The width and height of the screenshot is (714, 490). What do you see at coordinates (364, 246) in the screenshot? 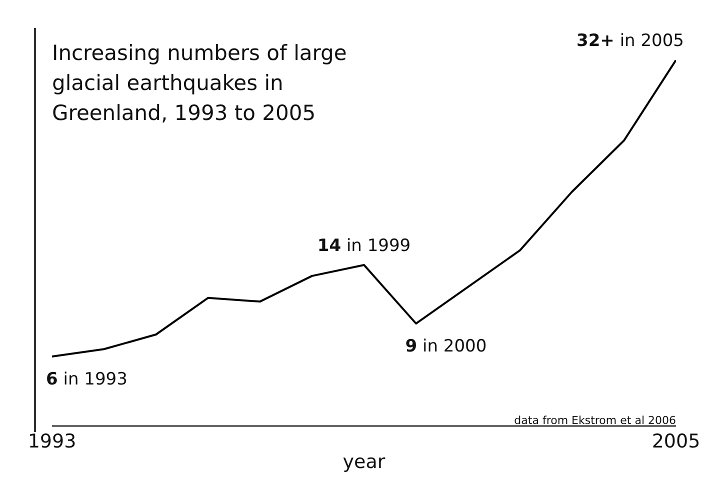
I see `annotation: 14 in 1999` at bounding box center [364, 246].